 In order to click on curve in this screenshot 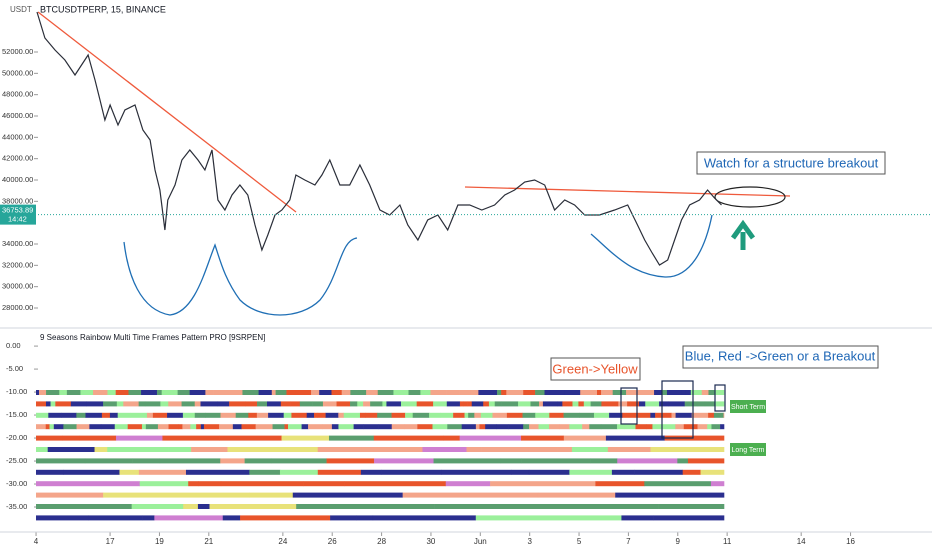, I will do `click(240, 276)`.